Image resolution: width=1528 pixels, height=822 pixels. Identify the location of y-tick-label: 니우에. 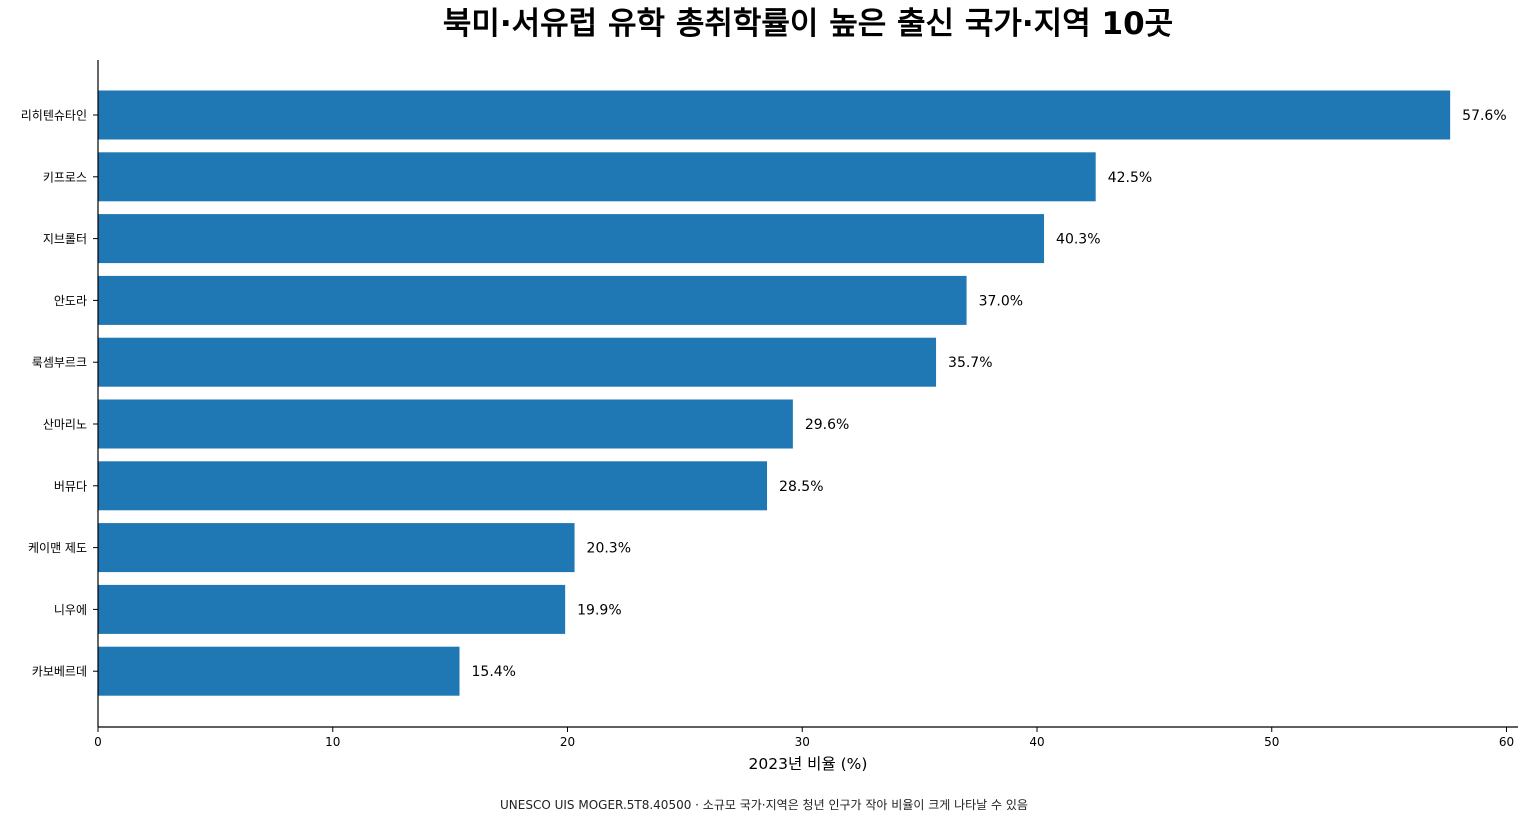
(70, 610).